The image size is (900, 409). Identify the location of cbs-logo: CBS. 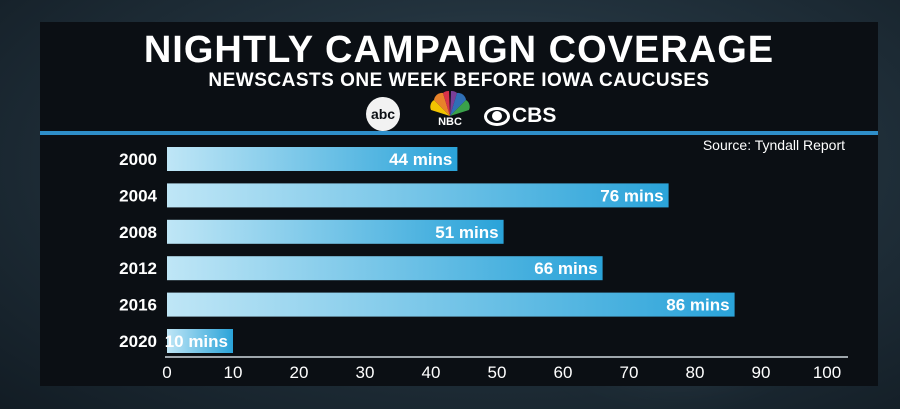
(520, 116).